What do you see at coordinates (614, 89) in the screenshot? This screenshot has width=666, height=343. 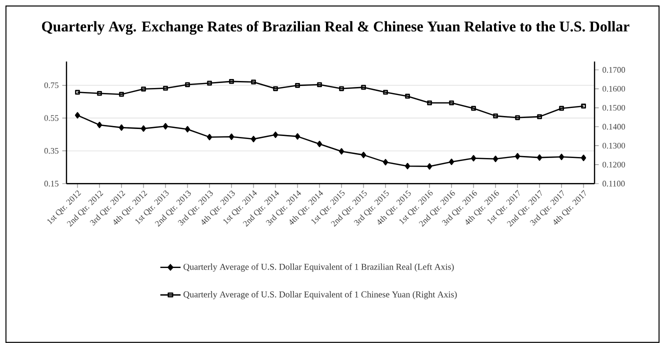 I see `y2-tick-label: 0.1600` at bounding box center [614, 89].